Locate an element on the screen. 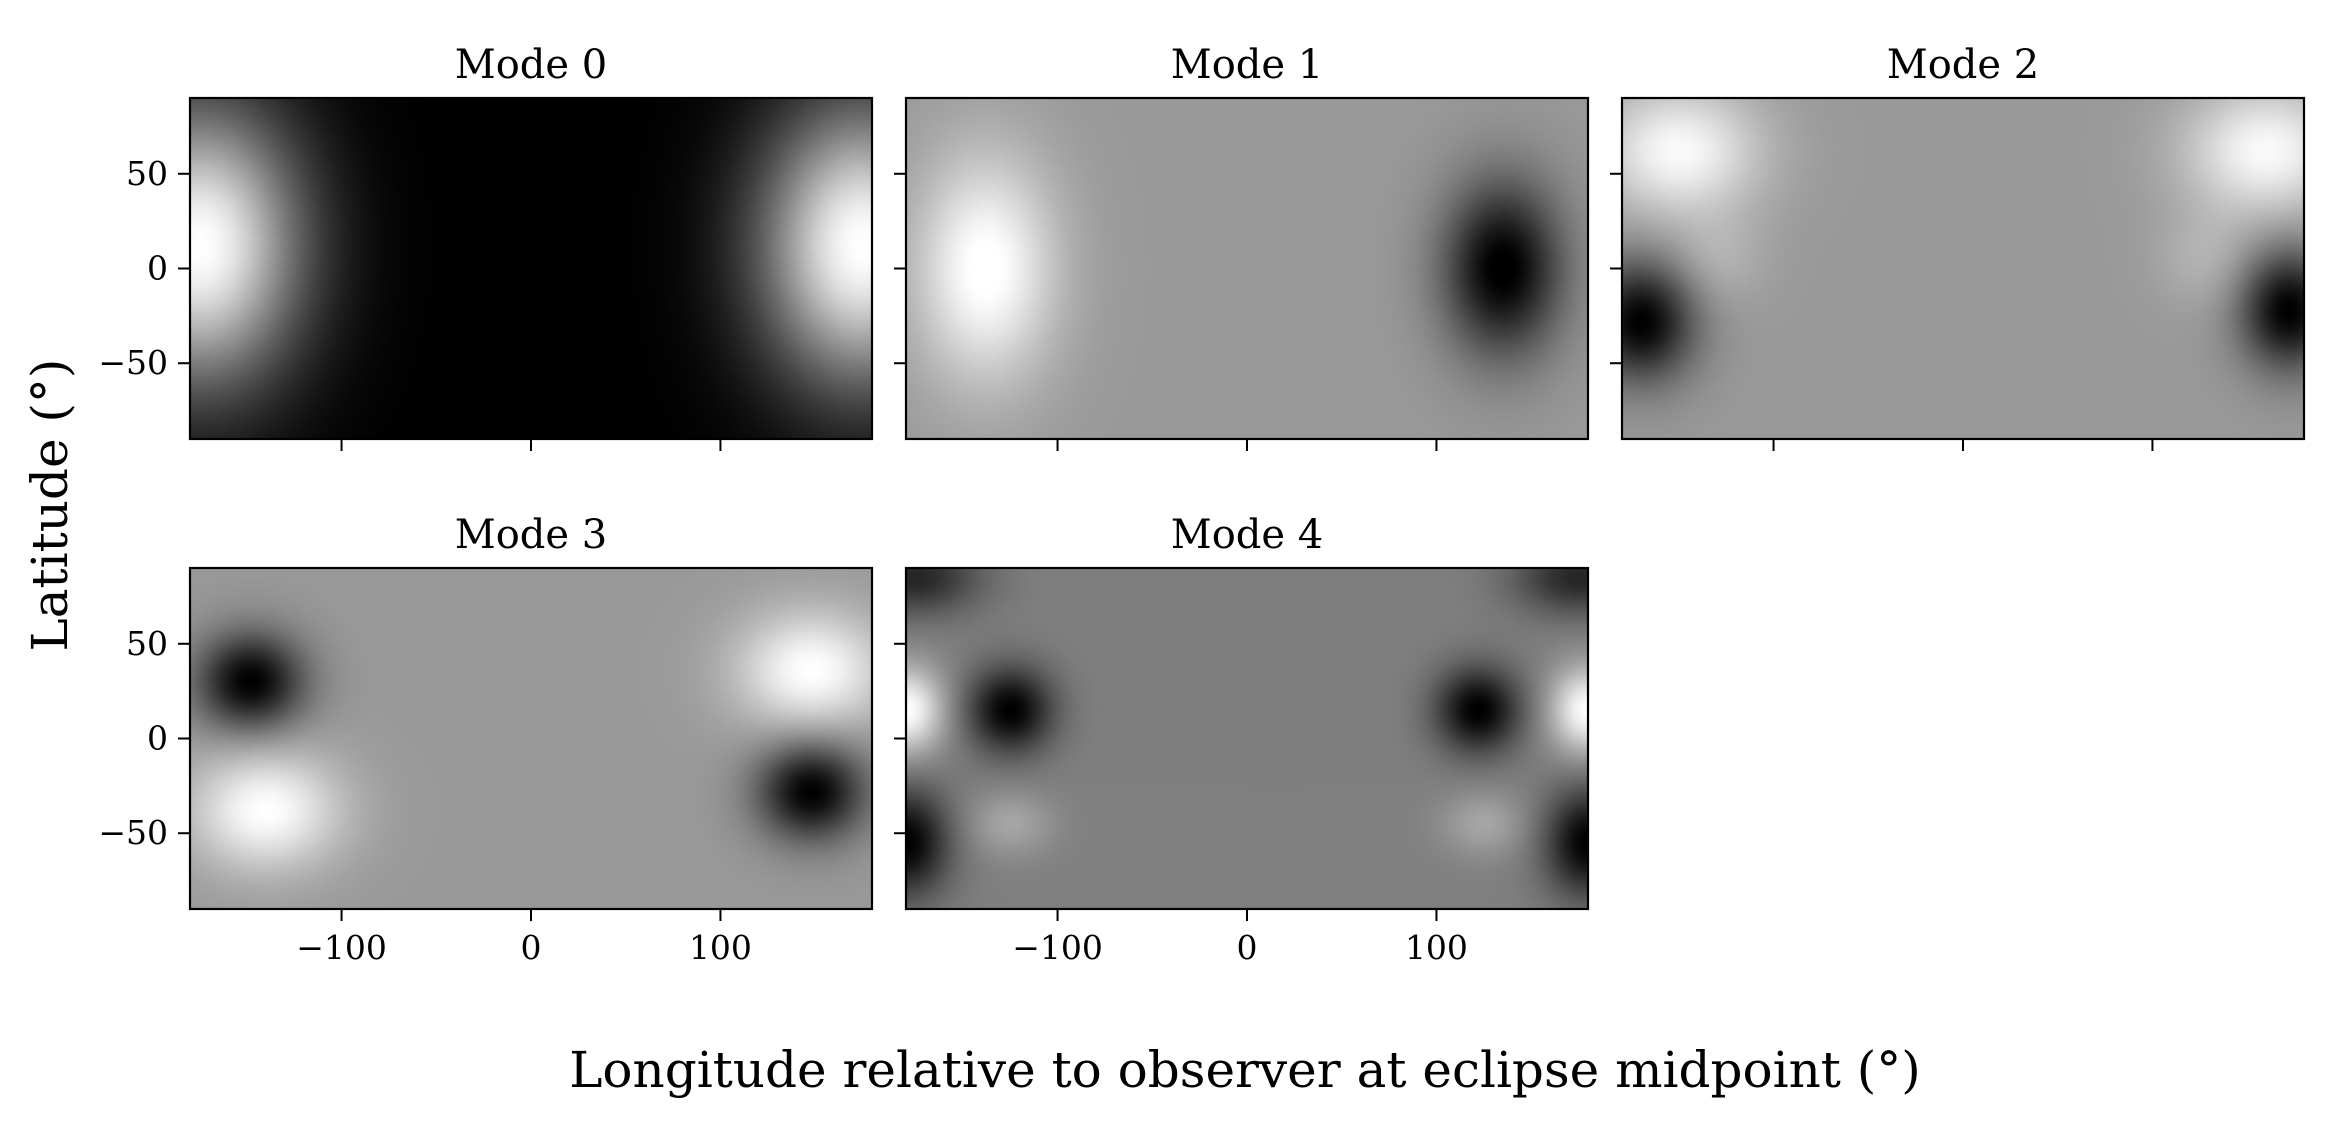 The image size is (2336, 1121). panel-title: Mode 1 is located at coordinates (1247, 65).